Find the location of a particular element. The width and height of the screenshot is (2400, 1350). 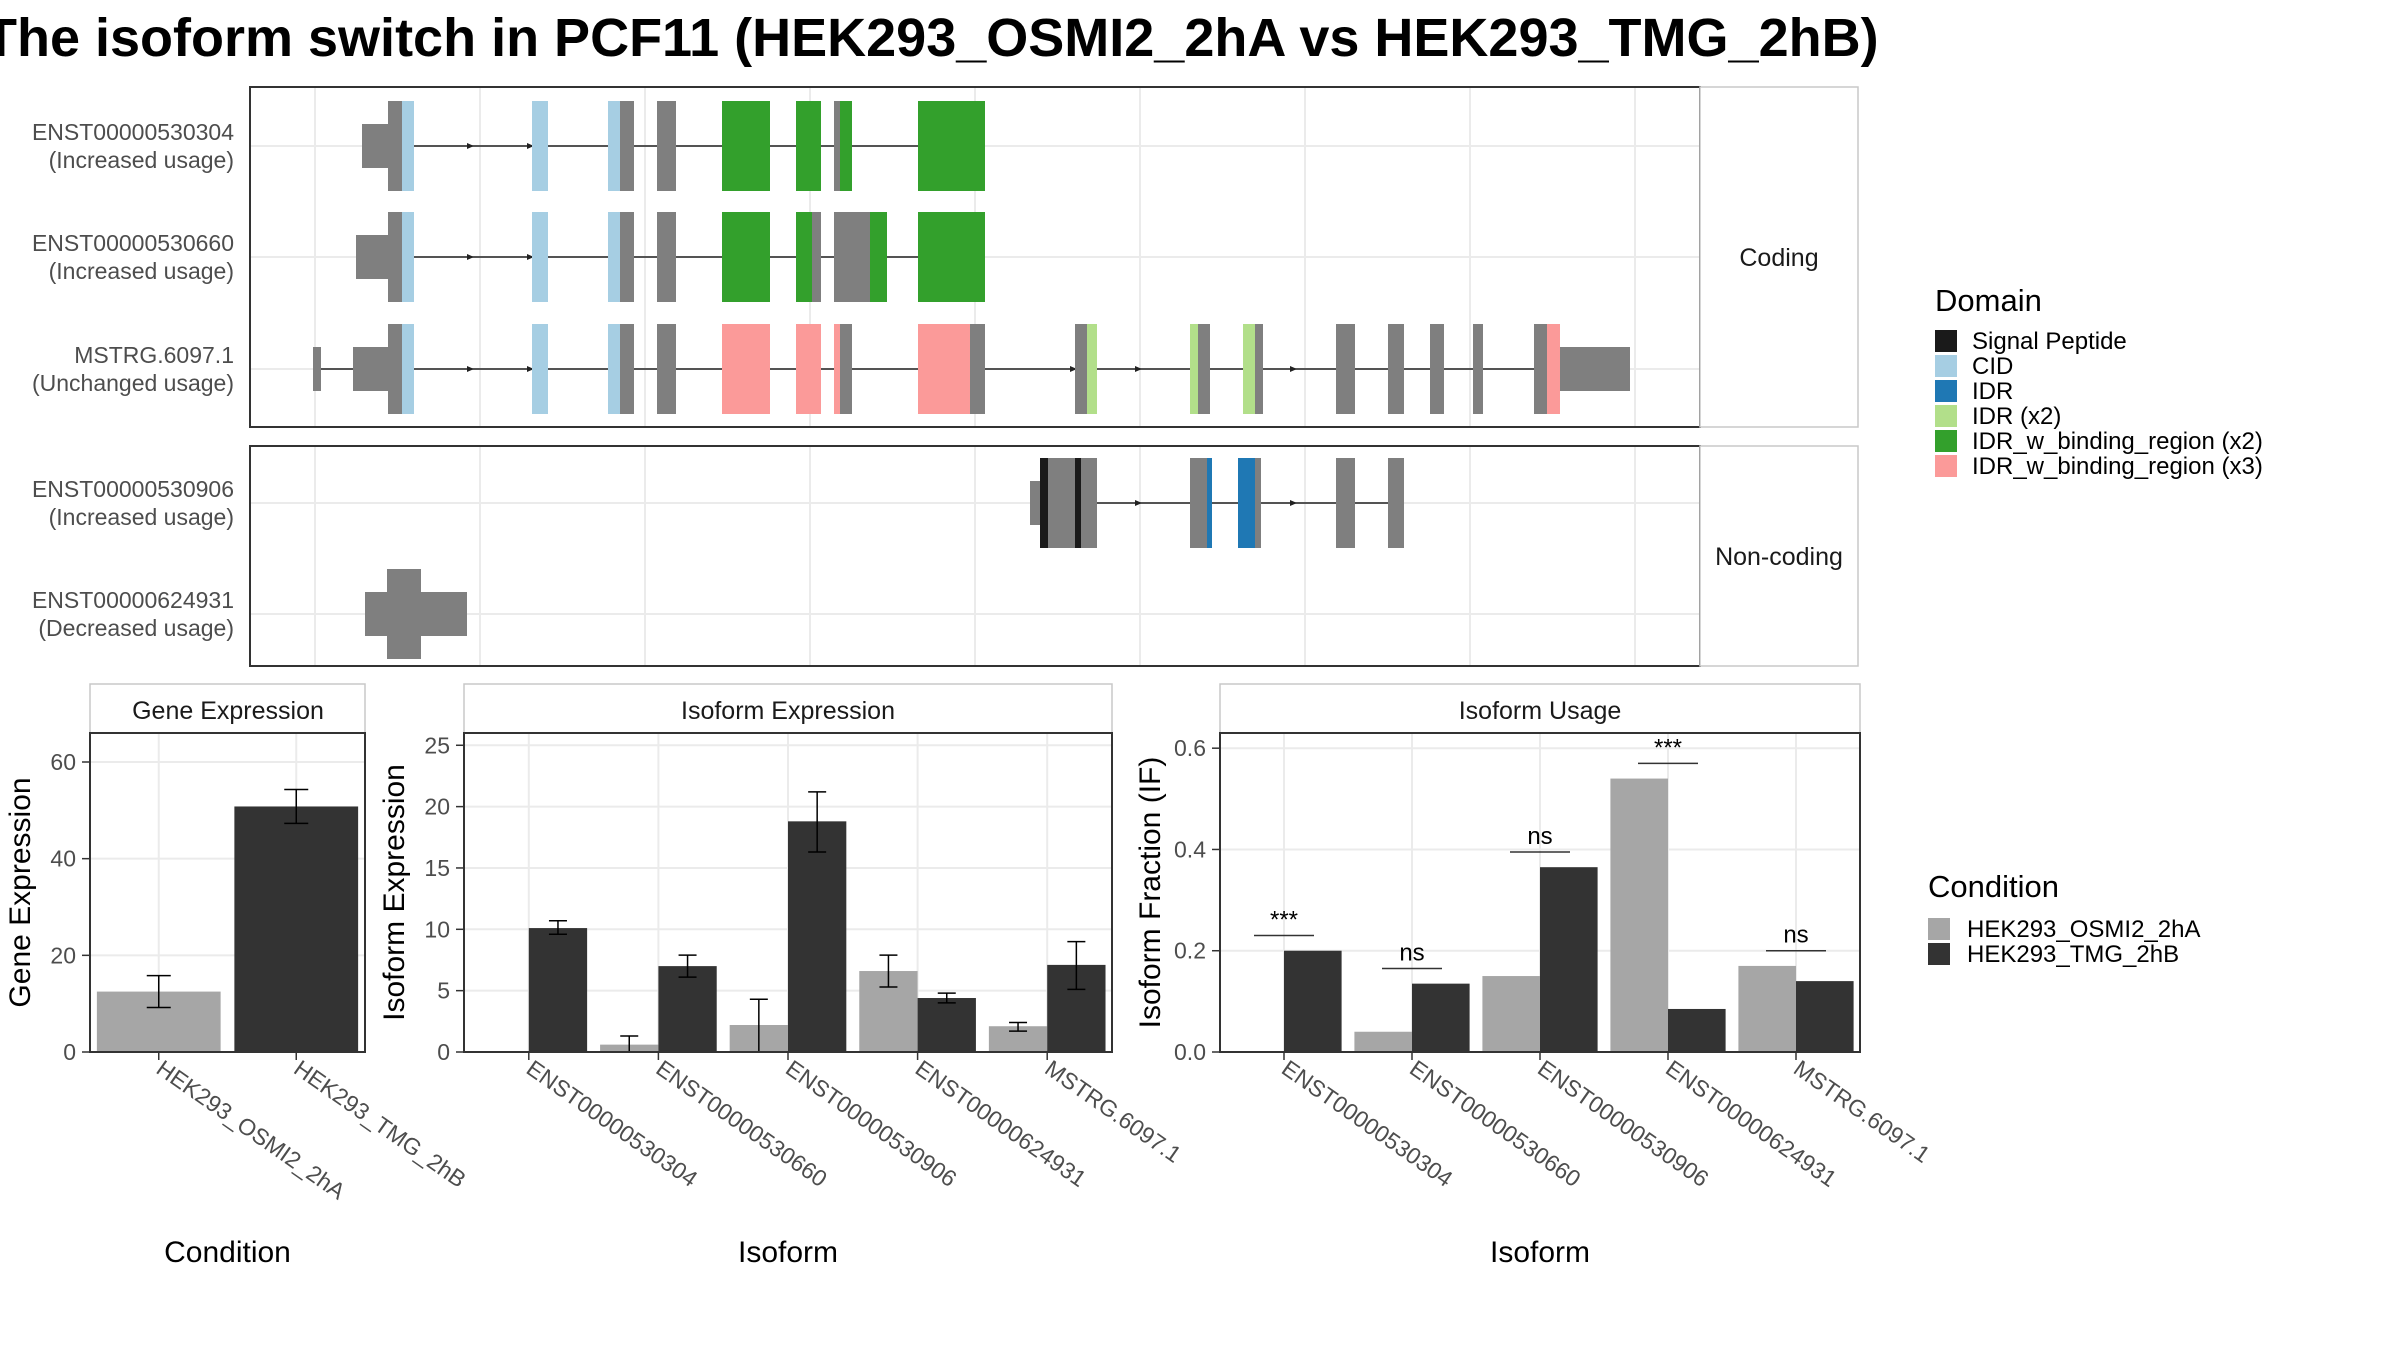

noncoding-strip is located at coordinates (1779, 556).